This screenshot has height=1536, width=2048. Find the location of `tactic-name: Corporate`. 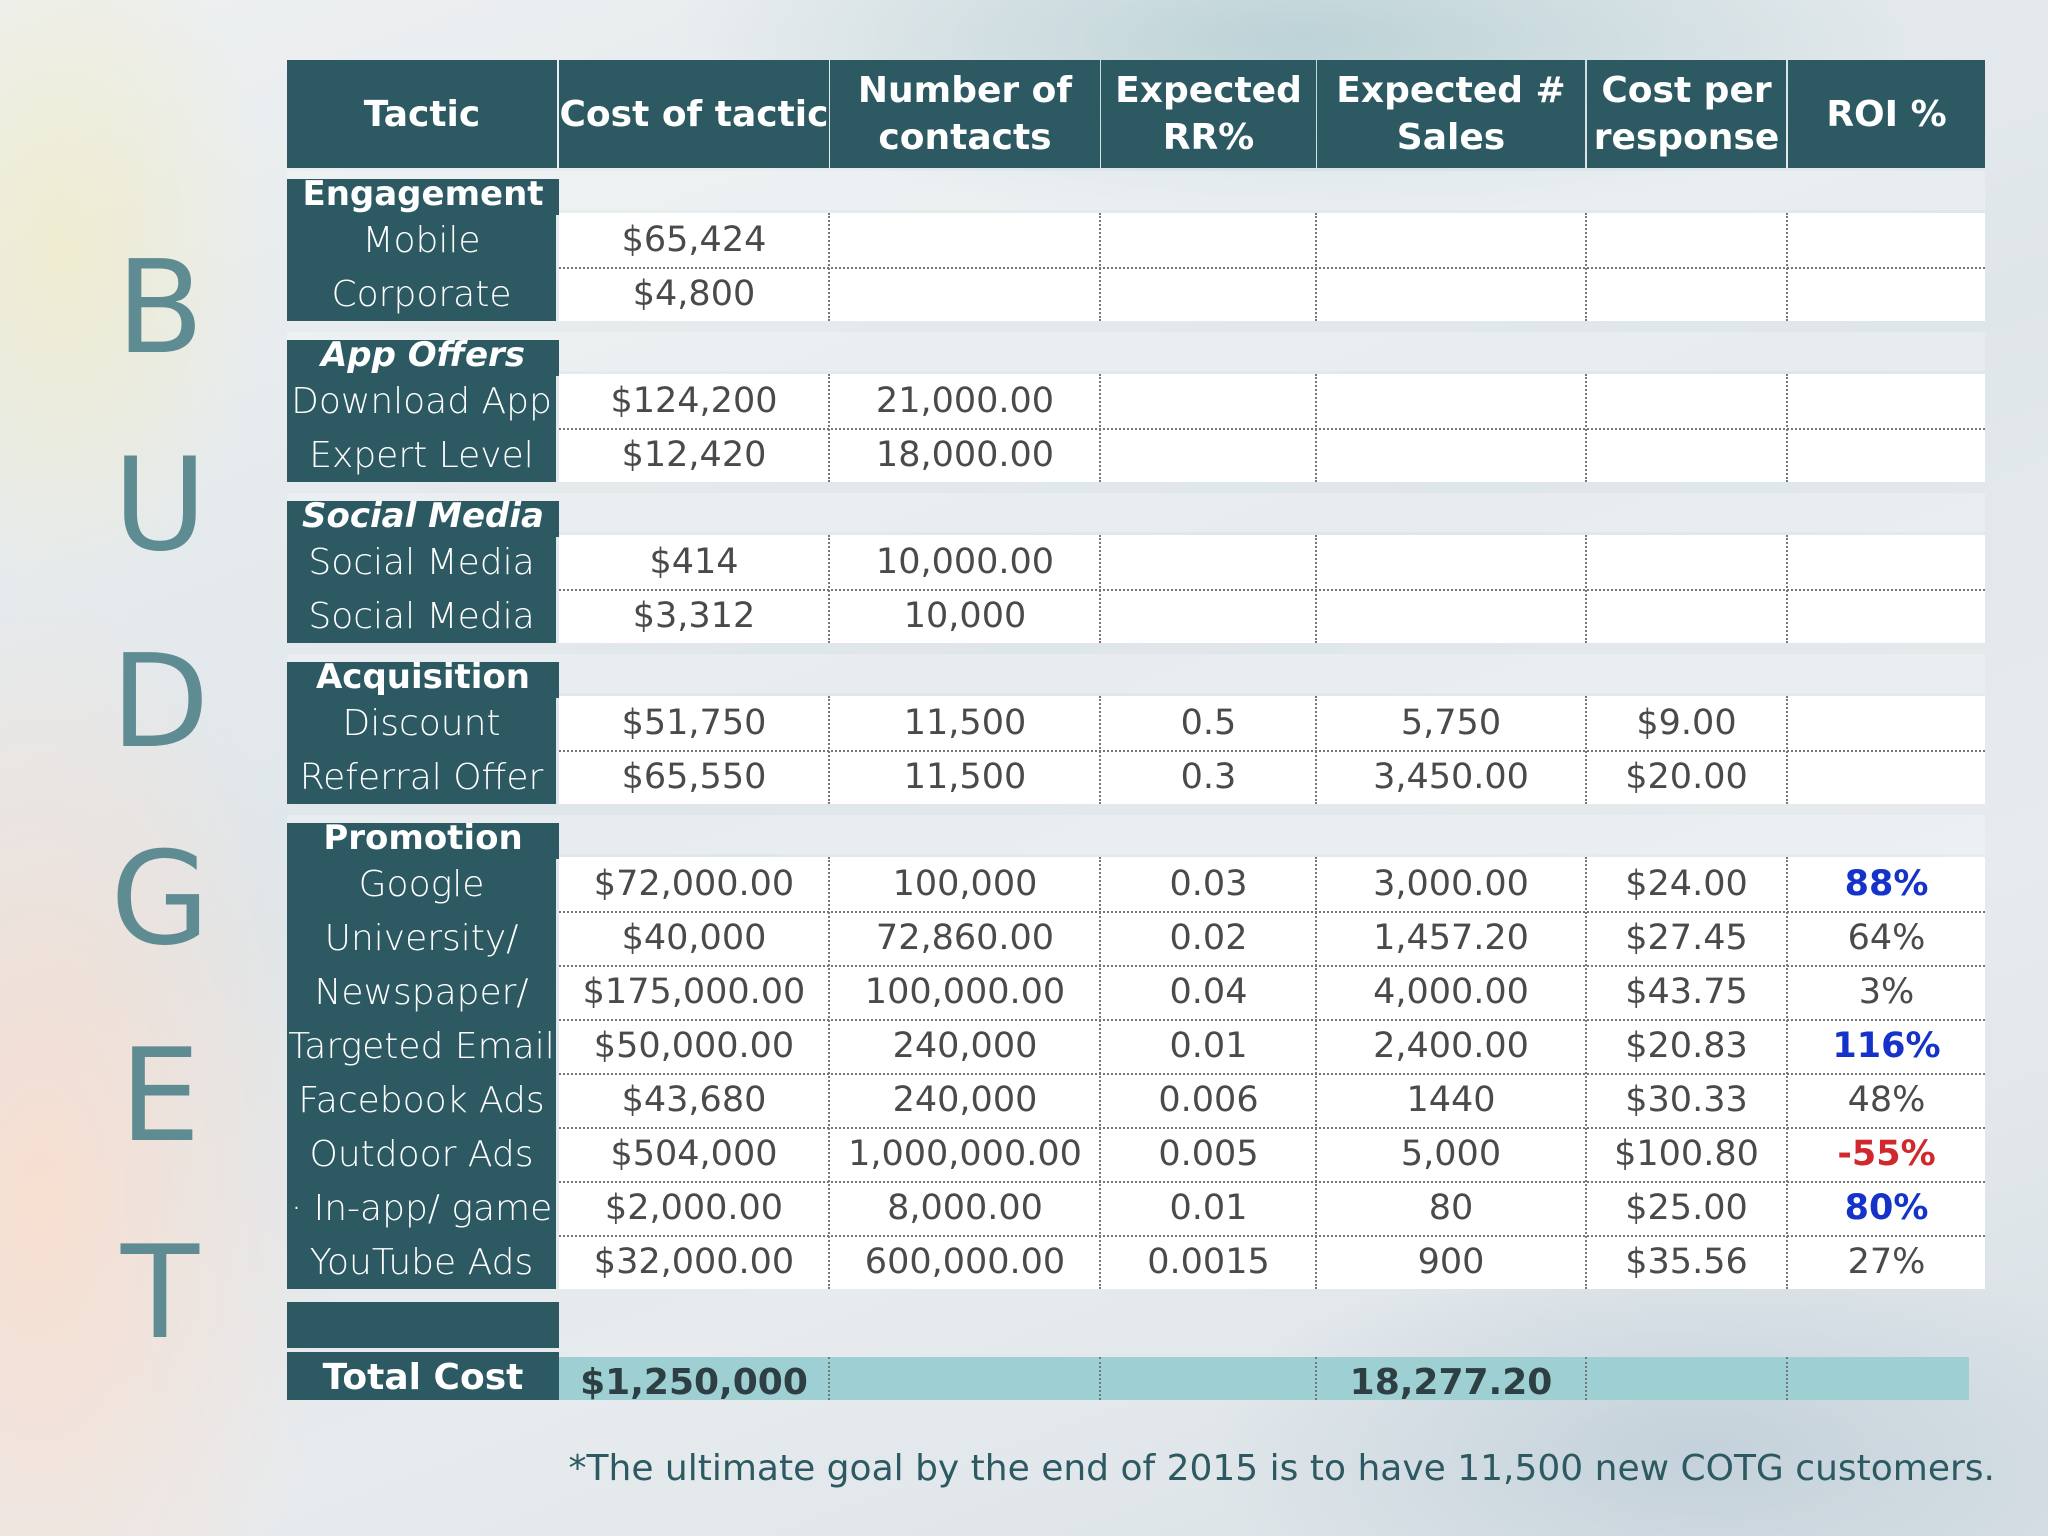

tactic-name: Corporate is located at coordinates (421, 294).